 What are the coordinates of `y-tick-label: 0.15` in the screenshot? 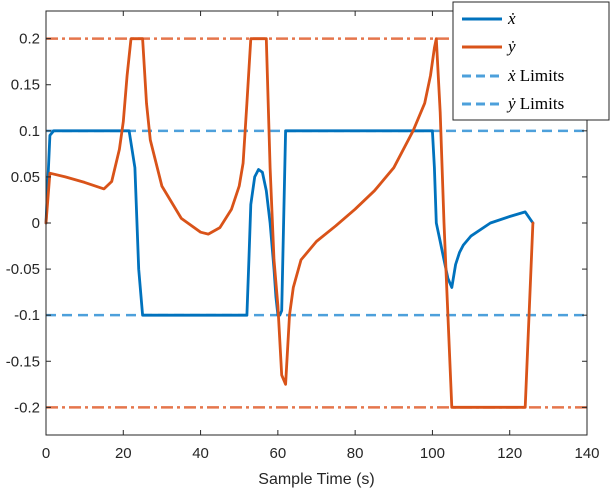 It's located at (25, 85).